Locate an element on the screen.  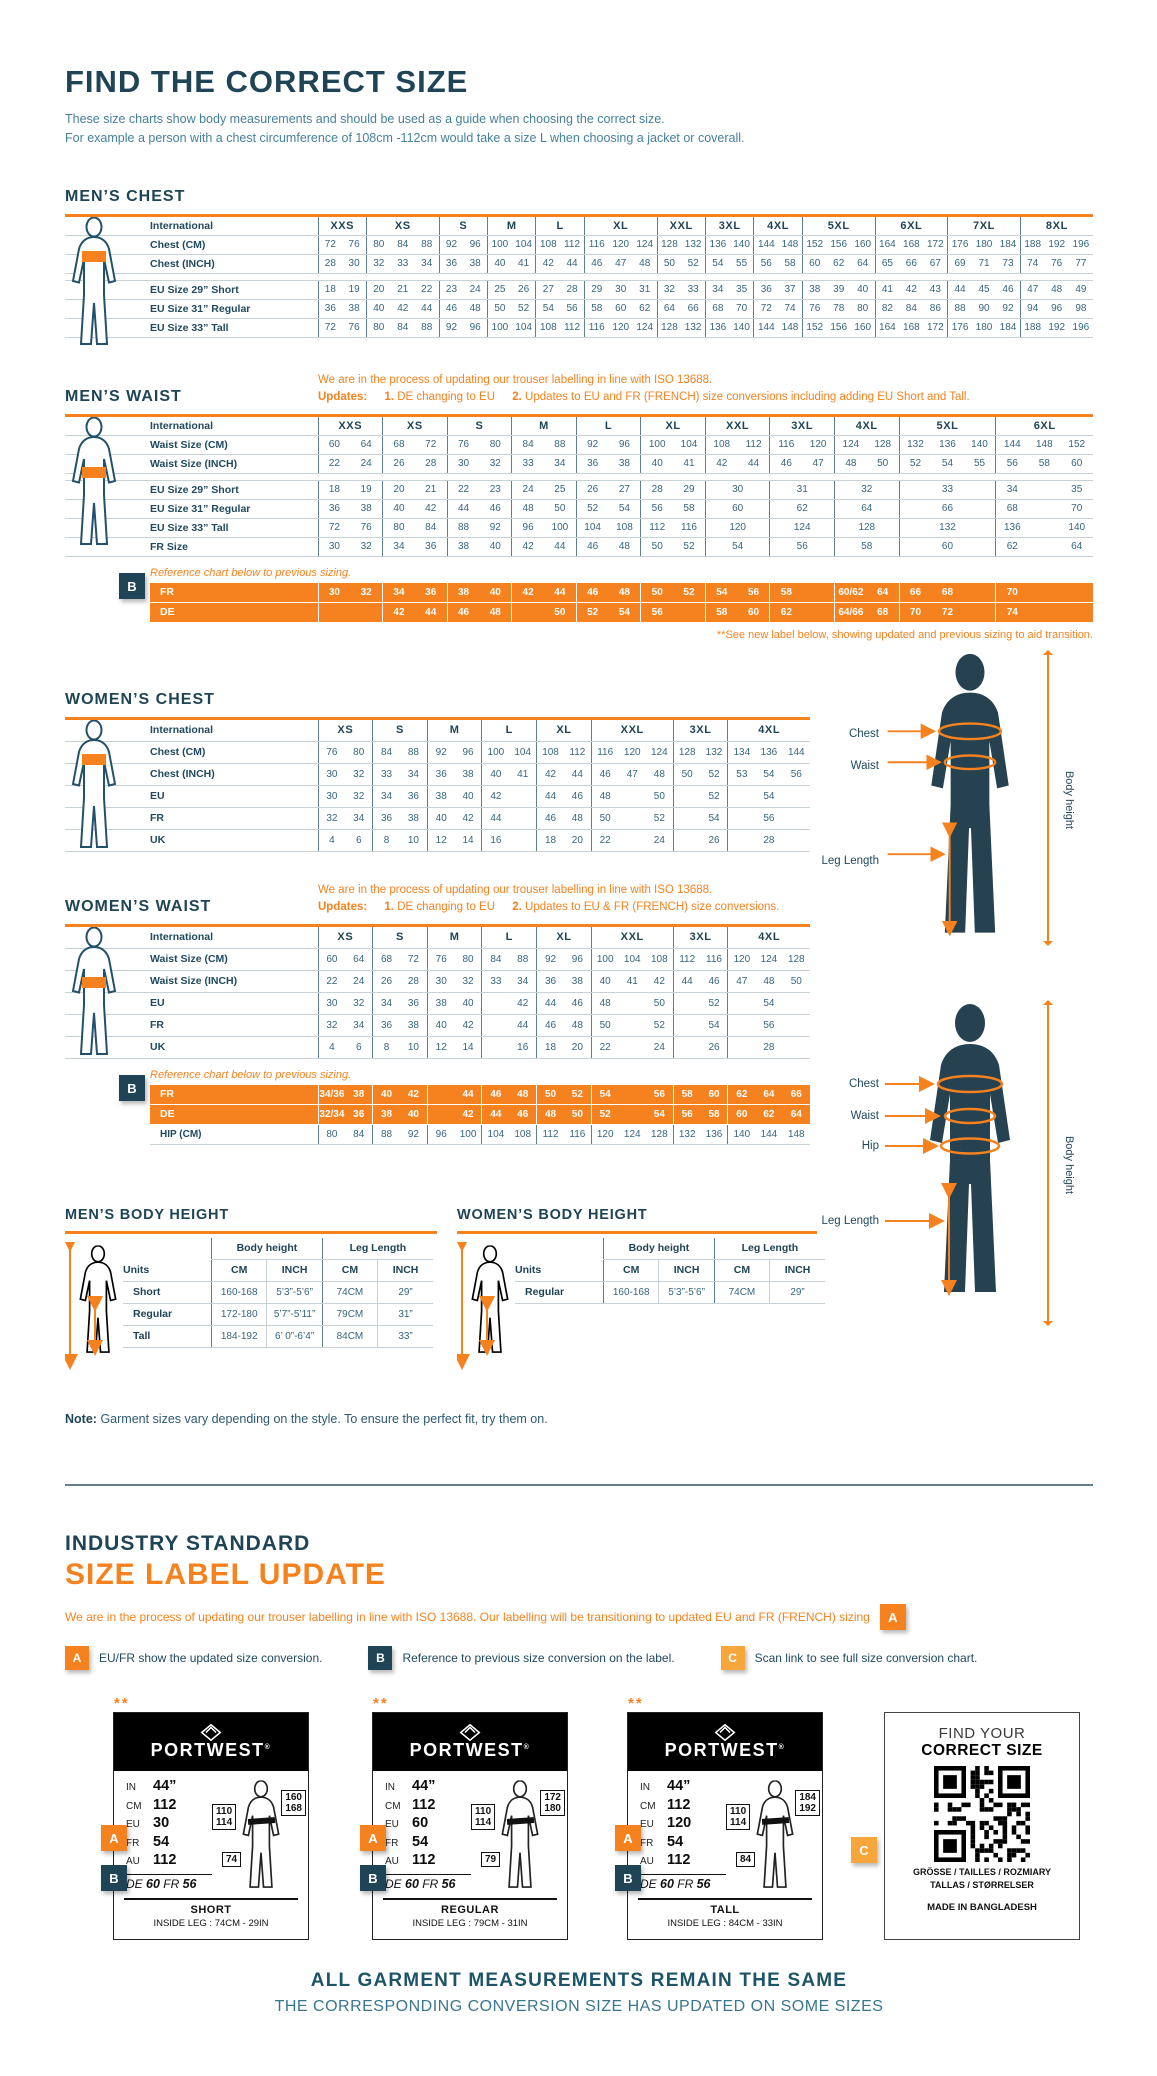
fit-name: REGULAR is located at coordinates (470, 1910).